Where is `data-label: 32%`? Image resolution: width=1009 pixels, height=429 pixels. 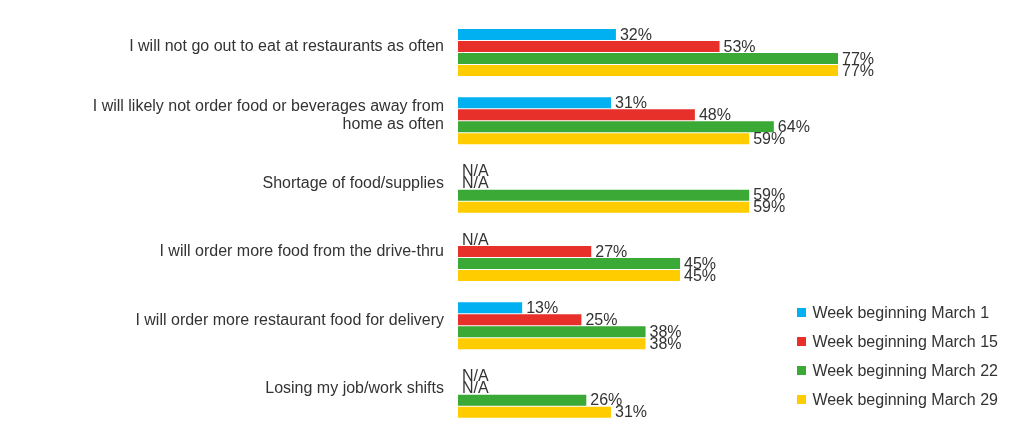 data-label: 32% is located at coordinates (635, 34).